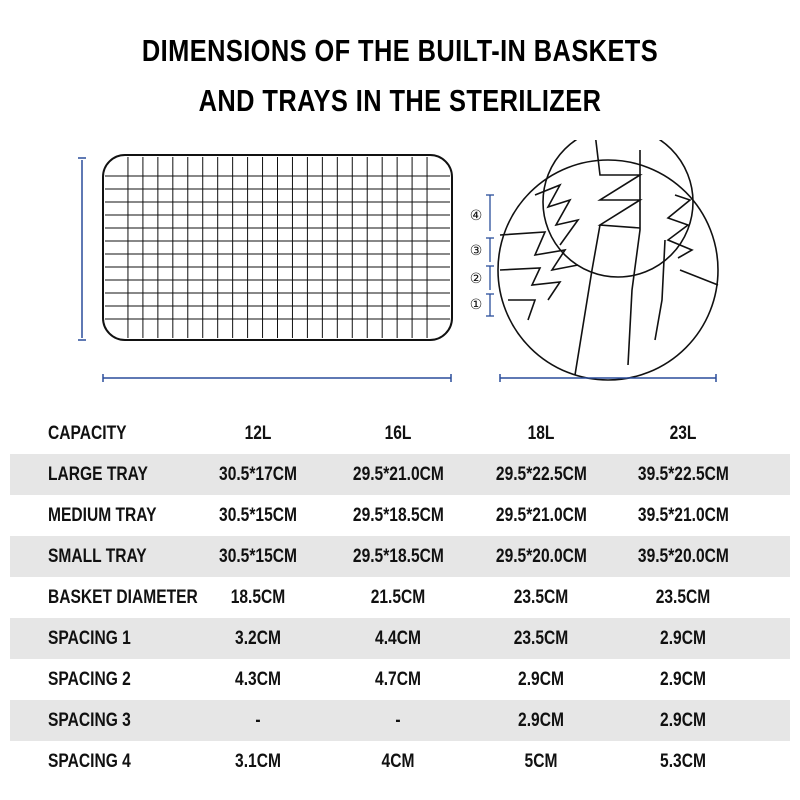 The width and height of the screenshot is (800, 800). What do you see at coordinates (89, 679) in the screenshot?
I see `row-label: SPACING 2` at bounding box center [89, 679].